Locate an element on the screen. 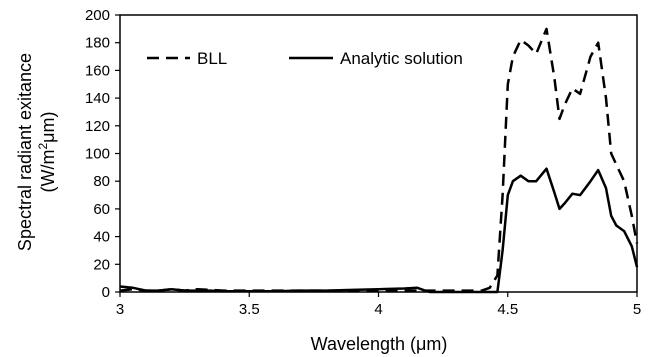  y-axis-title-superscript: 2 is located at coordinates (43, 146).